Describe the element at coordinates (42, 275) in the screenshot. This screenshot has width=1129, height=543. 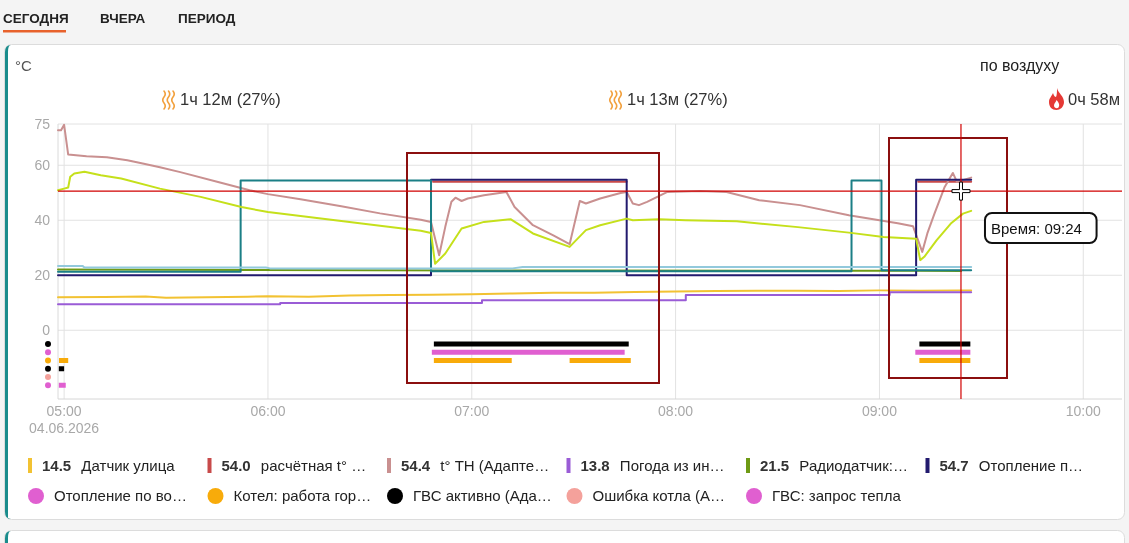
I see `y-tick-label: 20` at that location.